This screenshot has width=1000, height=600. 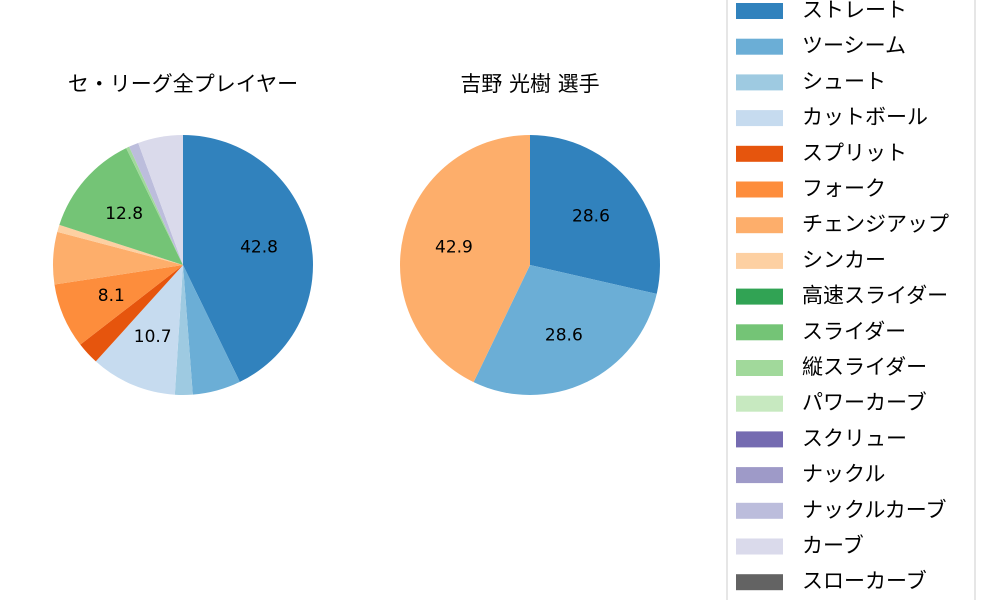 I want to click on legend-label: 高速スライダー, so click(x=875, y=296).